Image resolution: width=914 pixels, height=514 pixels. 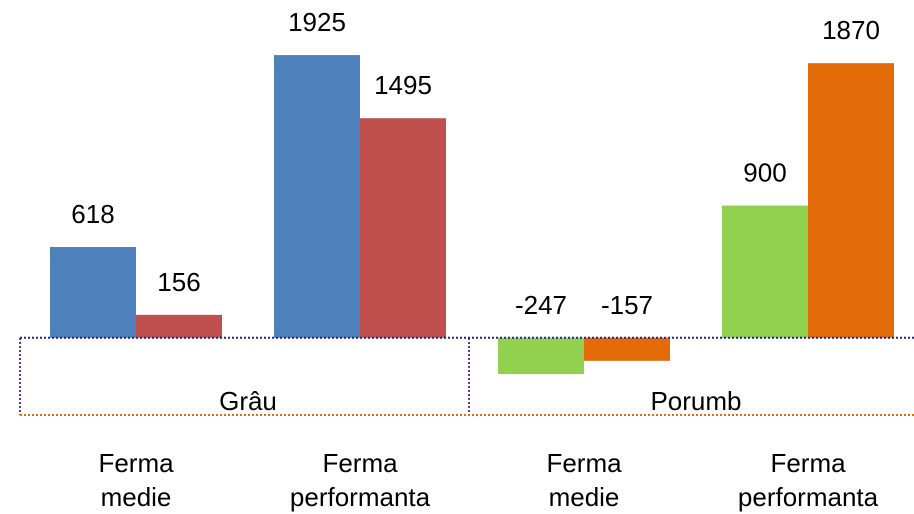 I want to click on value-label: -157, so click(x=627, y=305).